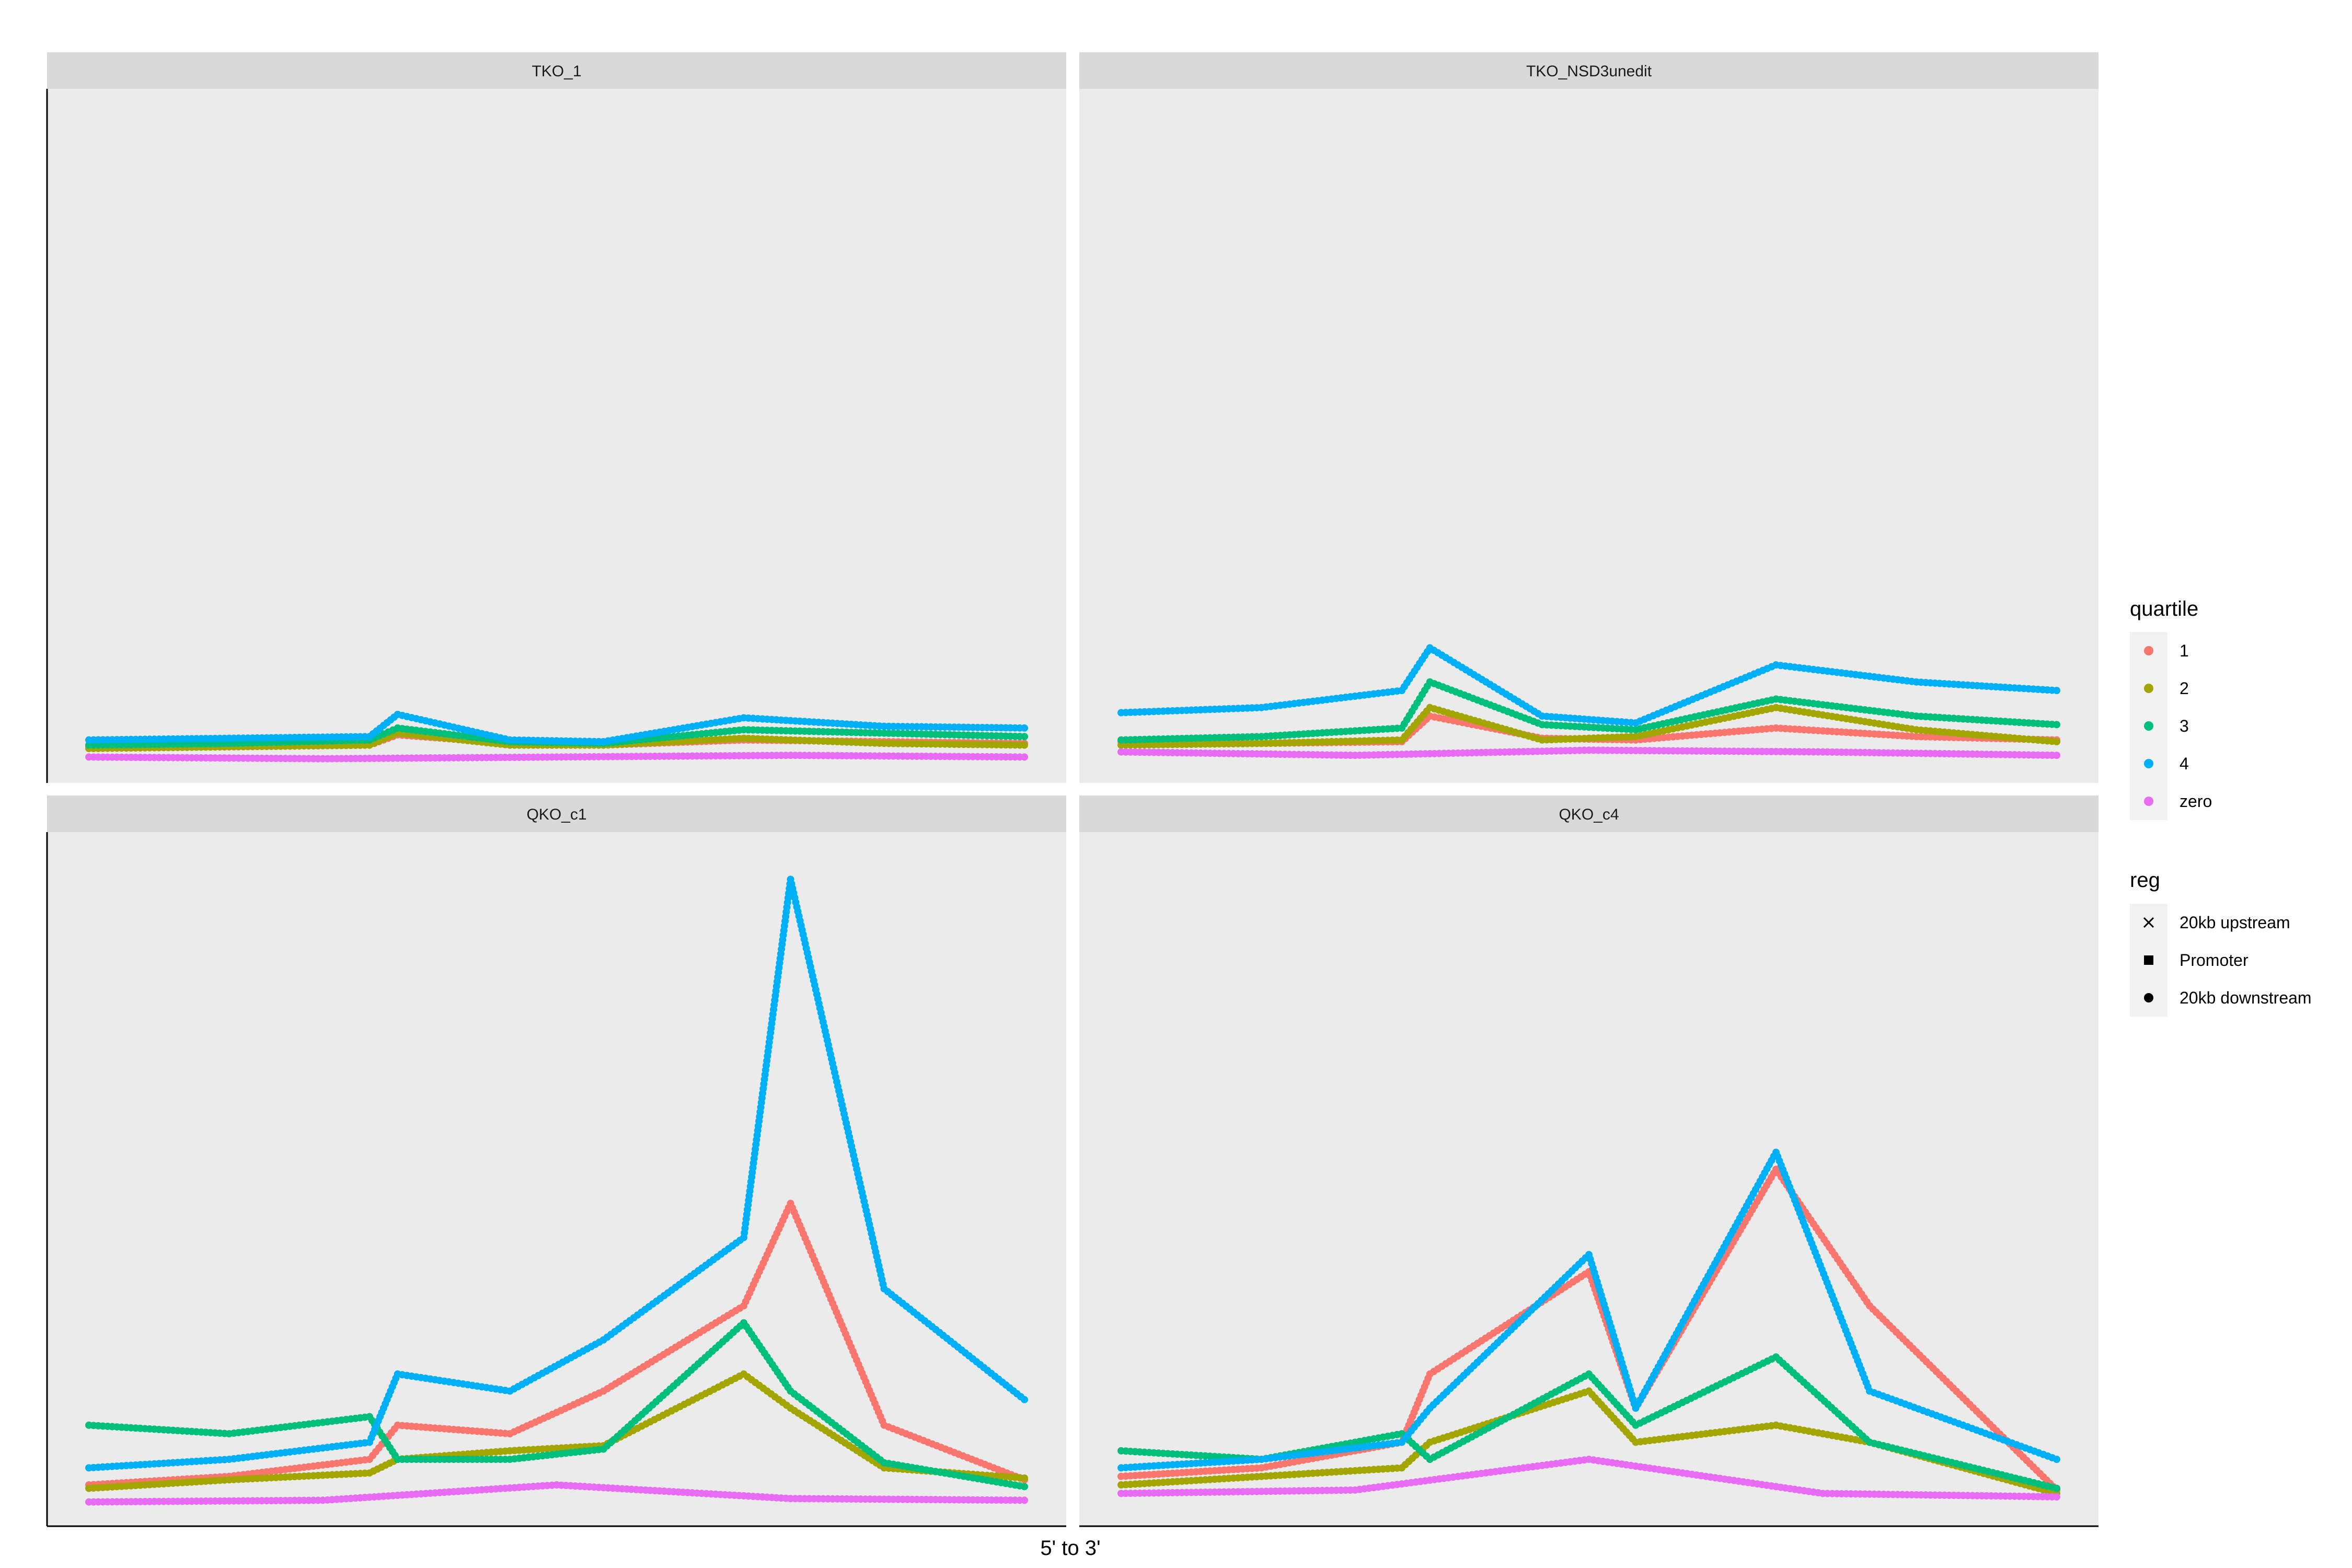  What do you see at coordinates (2246, 997) in the screenshot?
I see `legend-label: 20kb downstream` at bounding box center [2246, 997].